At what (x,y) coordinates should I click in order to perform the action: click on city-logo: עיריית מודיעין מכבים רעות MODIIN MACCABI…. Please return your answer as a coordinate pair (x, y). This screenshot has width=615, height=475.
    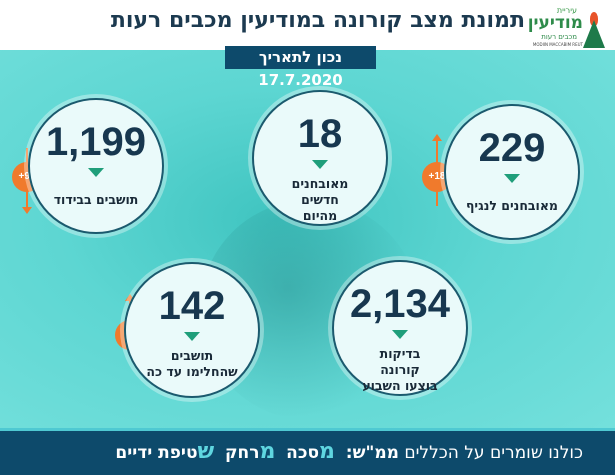
    Looking at the image, I should click on (567, 27).